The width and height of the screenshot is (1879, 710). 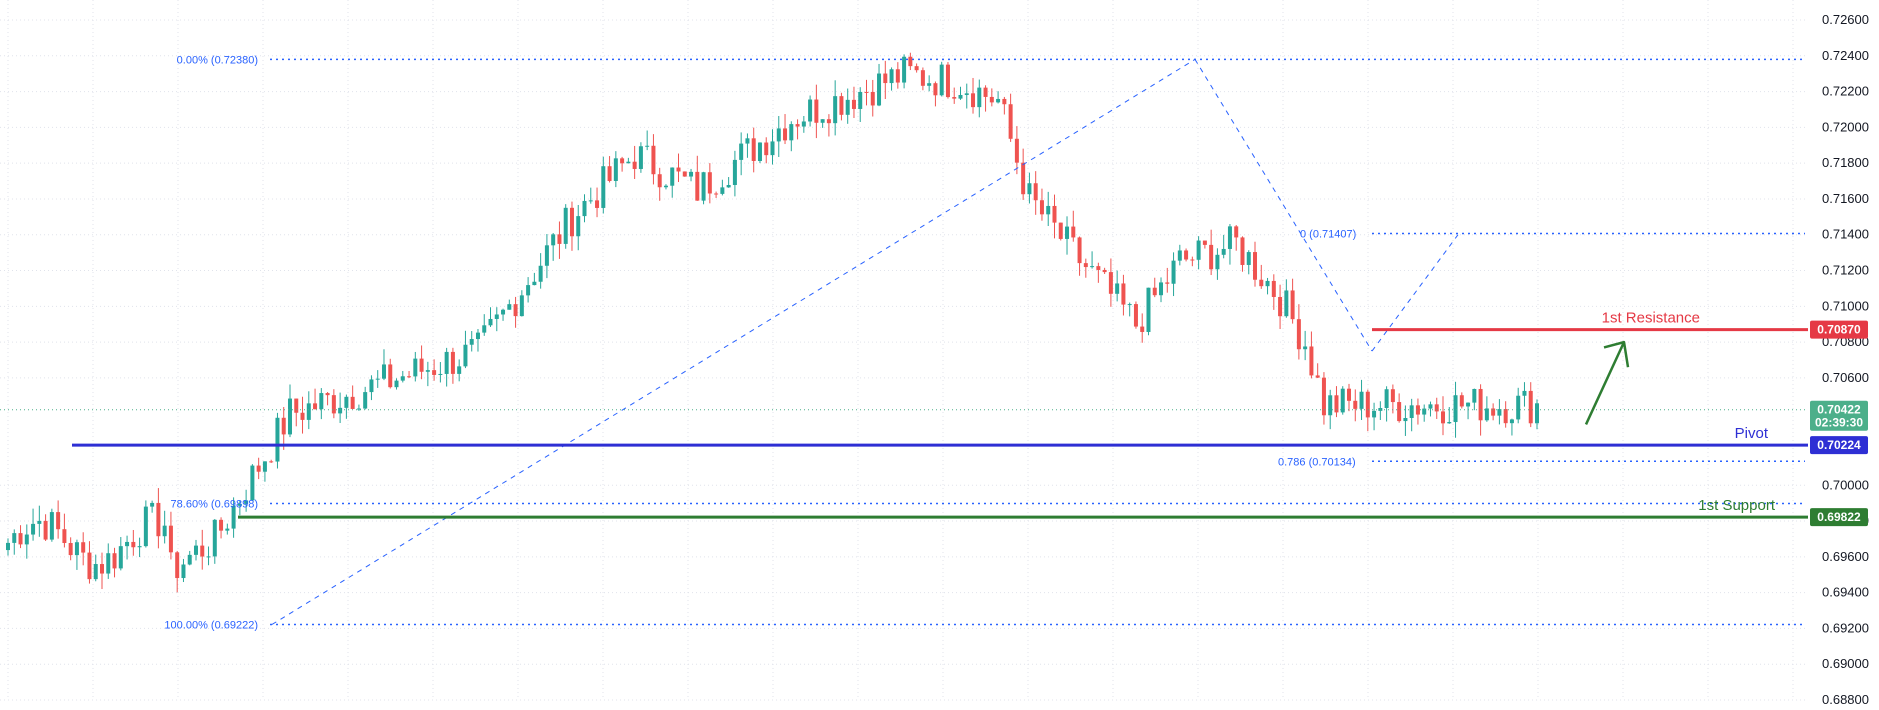 I want to click on level-badge-text-1st-resistance: 0.70870, so click(x=1839, y=330).